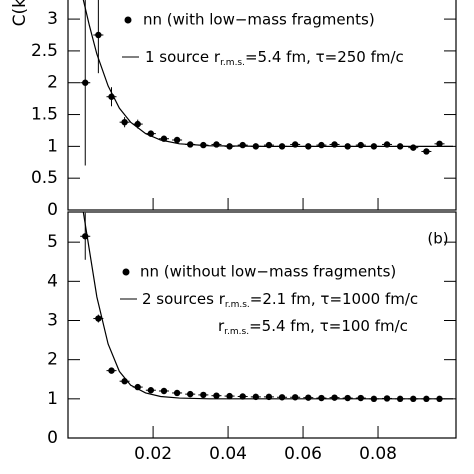 The height and width of the screenshot is (474, 474). Describe the element at coordinates (52, 242) in the screenshot. I see `y-tick-label: 5` at that location.